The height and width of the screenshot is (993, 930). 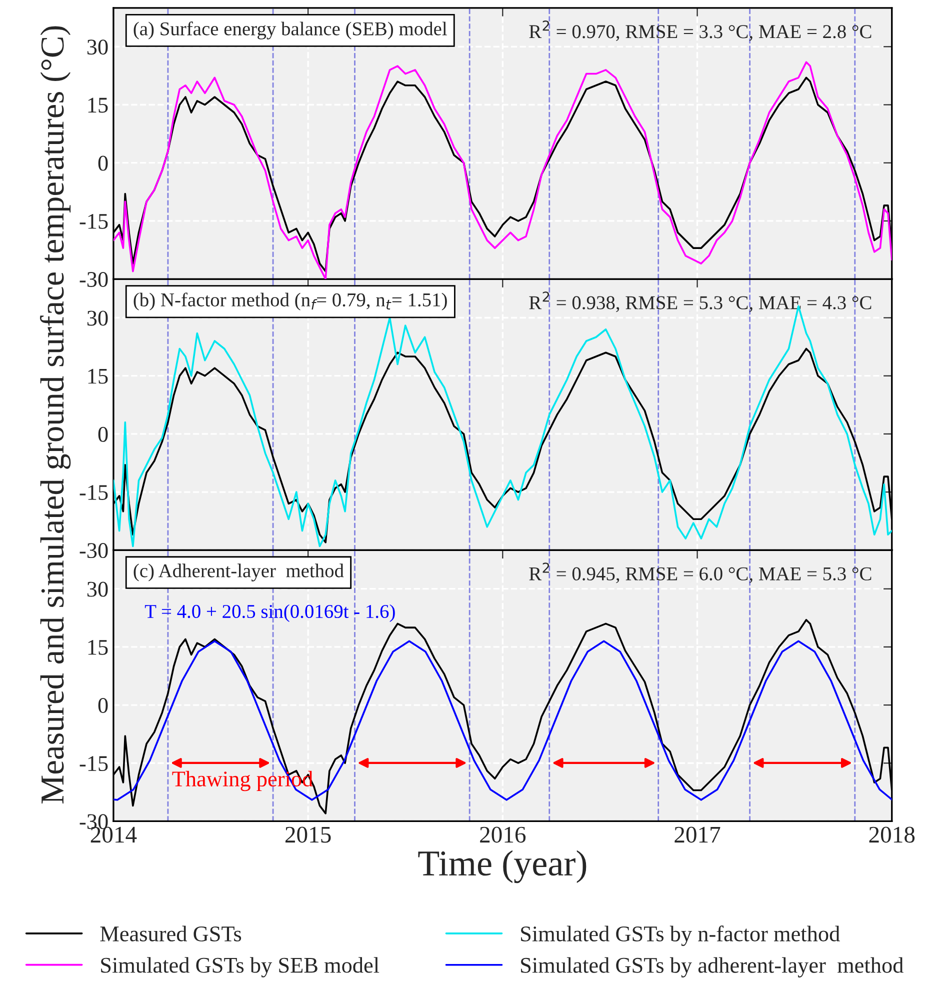 What do you see at coordinates (290, 301) in the screenshot?
I see `text: (b) N-factor method (n$_{f}$= 0.79, n$_{t}$= 1.51)` at bounding box center [290, 301].